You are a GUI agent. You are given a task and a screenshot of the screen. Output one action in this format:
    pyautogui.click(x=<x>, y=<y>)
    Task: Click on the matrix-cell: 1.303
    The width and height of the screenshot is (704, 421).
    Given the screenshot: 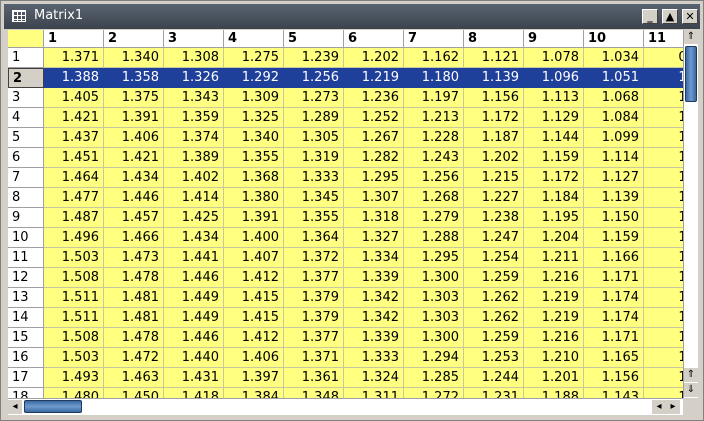 What is the action you would take?
    pyautogui.click(x=434, y=318)
    